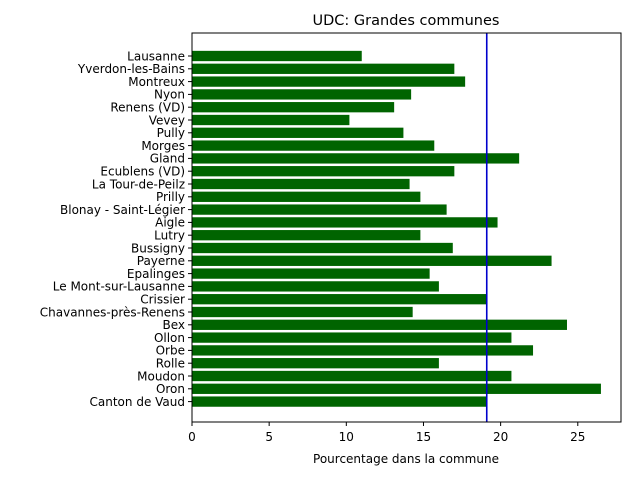 The width and height of the screenshot is (640, 480). What do you see at coordinates (386, 433) in the screenshot?
I see `x-ticks: 0 5 10 15 20 25` at bounding box center [386, 433].